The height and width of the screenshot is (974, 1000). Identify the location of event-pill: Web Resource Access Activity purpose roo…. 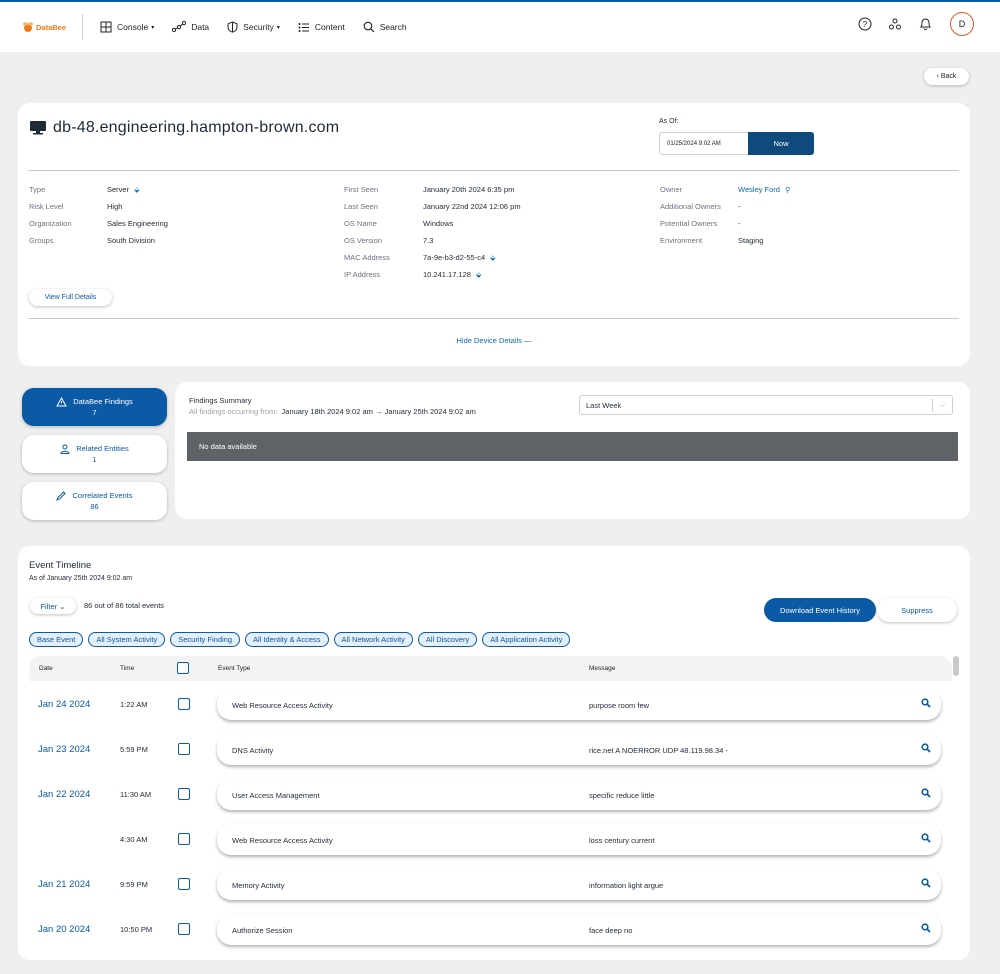
(579, 704).